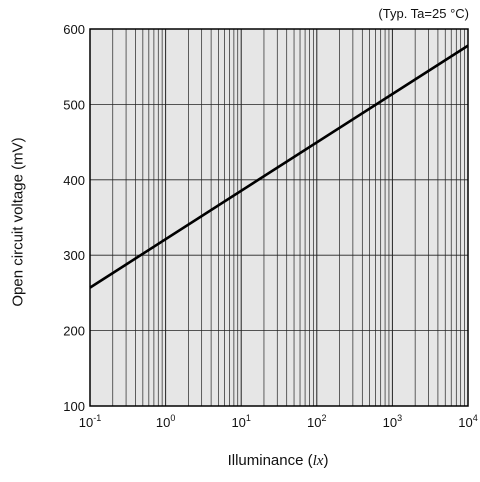  What do you see at coordinates (240, 421) in the screenshot?
I see `x-tick-label: 10¹` at bounding box center [240, 421].